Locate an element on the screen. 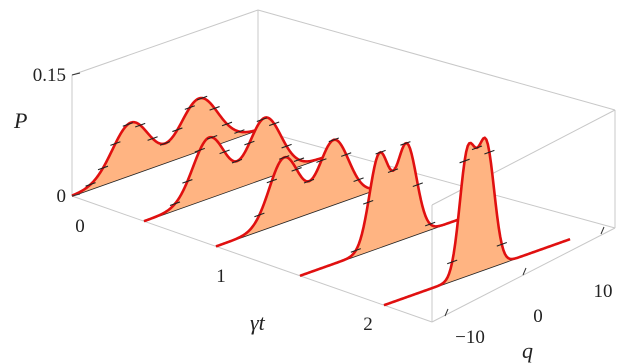 This screenshot has height=363, width=625. series-curve-t3 is located at coordinates (393, 209).